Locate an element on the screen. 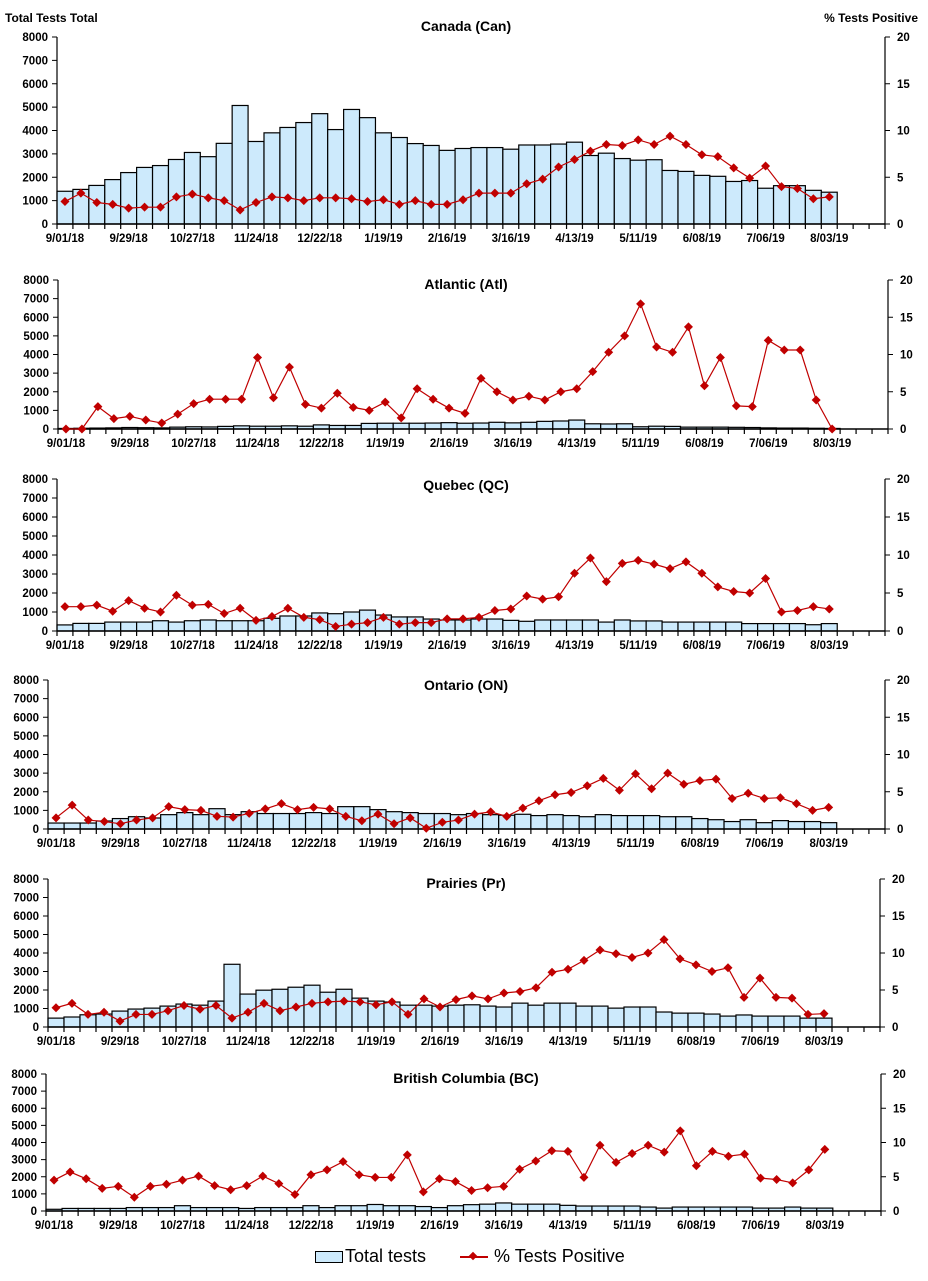 This screenshot has width=928, height=1281. y-tick-label: 6000 is located at coordinates (35, 85).